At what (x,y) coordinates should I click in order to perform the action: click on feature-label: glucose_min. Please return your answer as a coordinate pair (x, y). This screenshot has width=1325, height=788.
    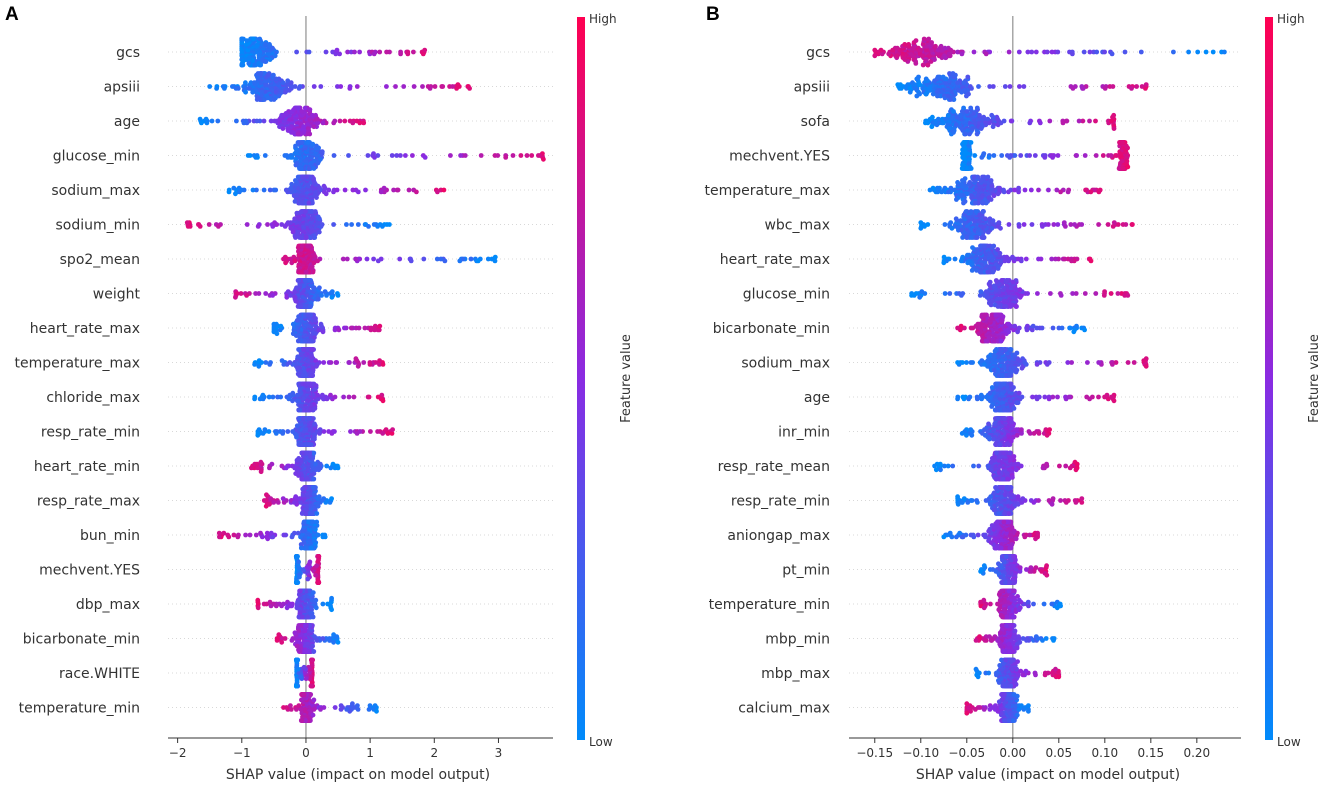
    Looking at the image, I should click on (96, 157).